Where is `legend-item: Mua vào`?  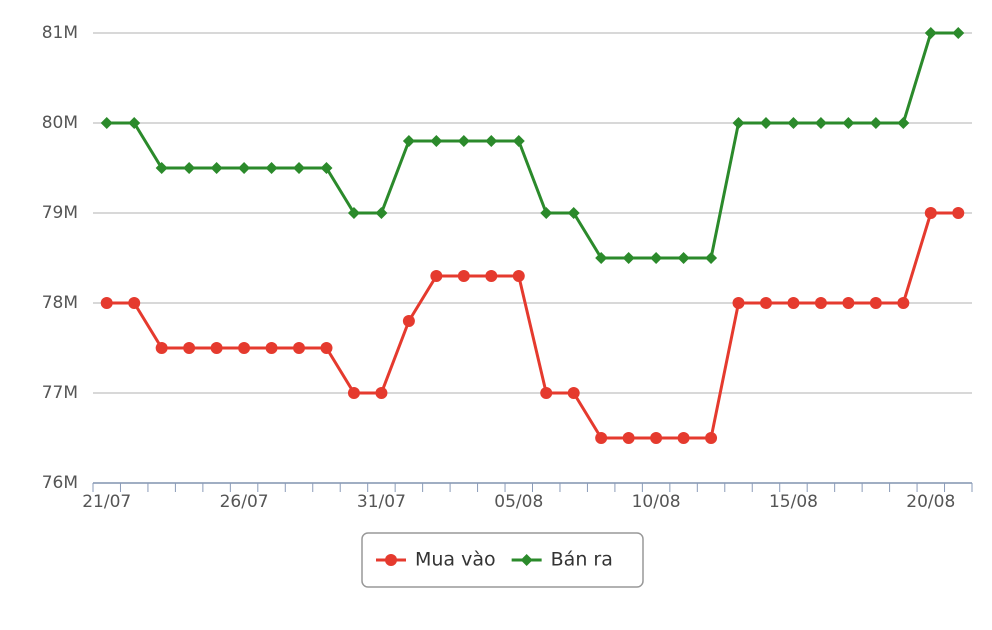 legend-item: Mua vào is located at coordinates (436, 560).